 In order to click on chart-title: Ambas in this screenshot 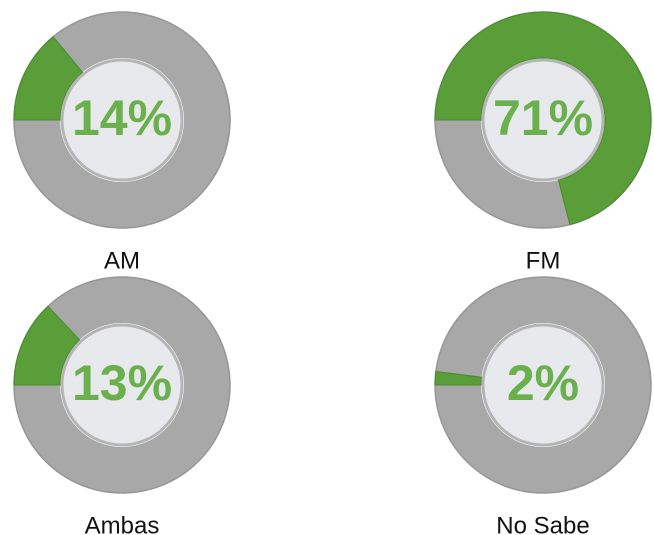, I will do `click(122, 523)`.